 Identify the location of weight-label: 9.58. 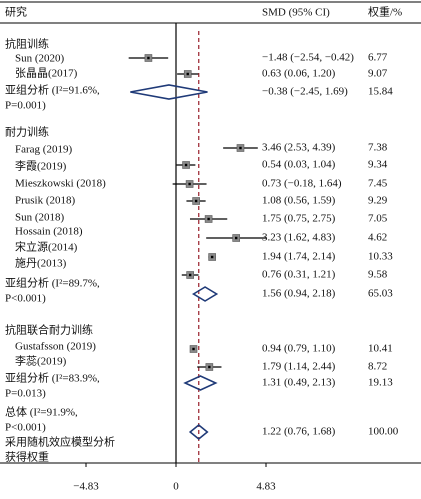
(378, 275).